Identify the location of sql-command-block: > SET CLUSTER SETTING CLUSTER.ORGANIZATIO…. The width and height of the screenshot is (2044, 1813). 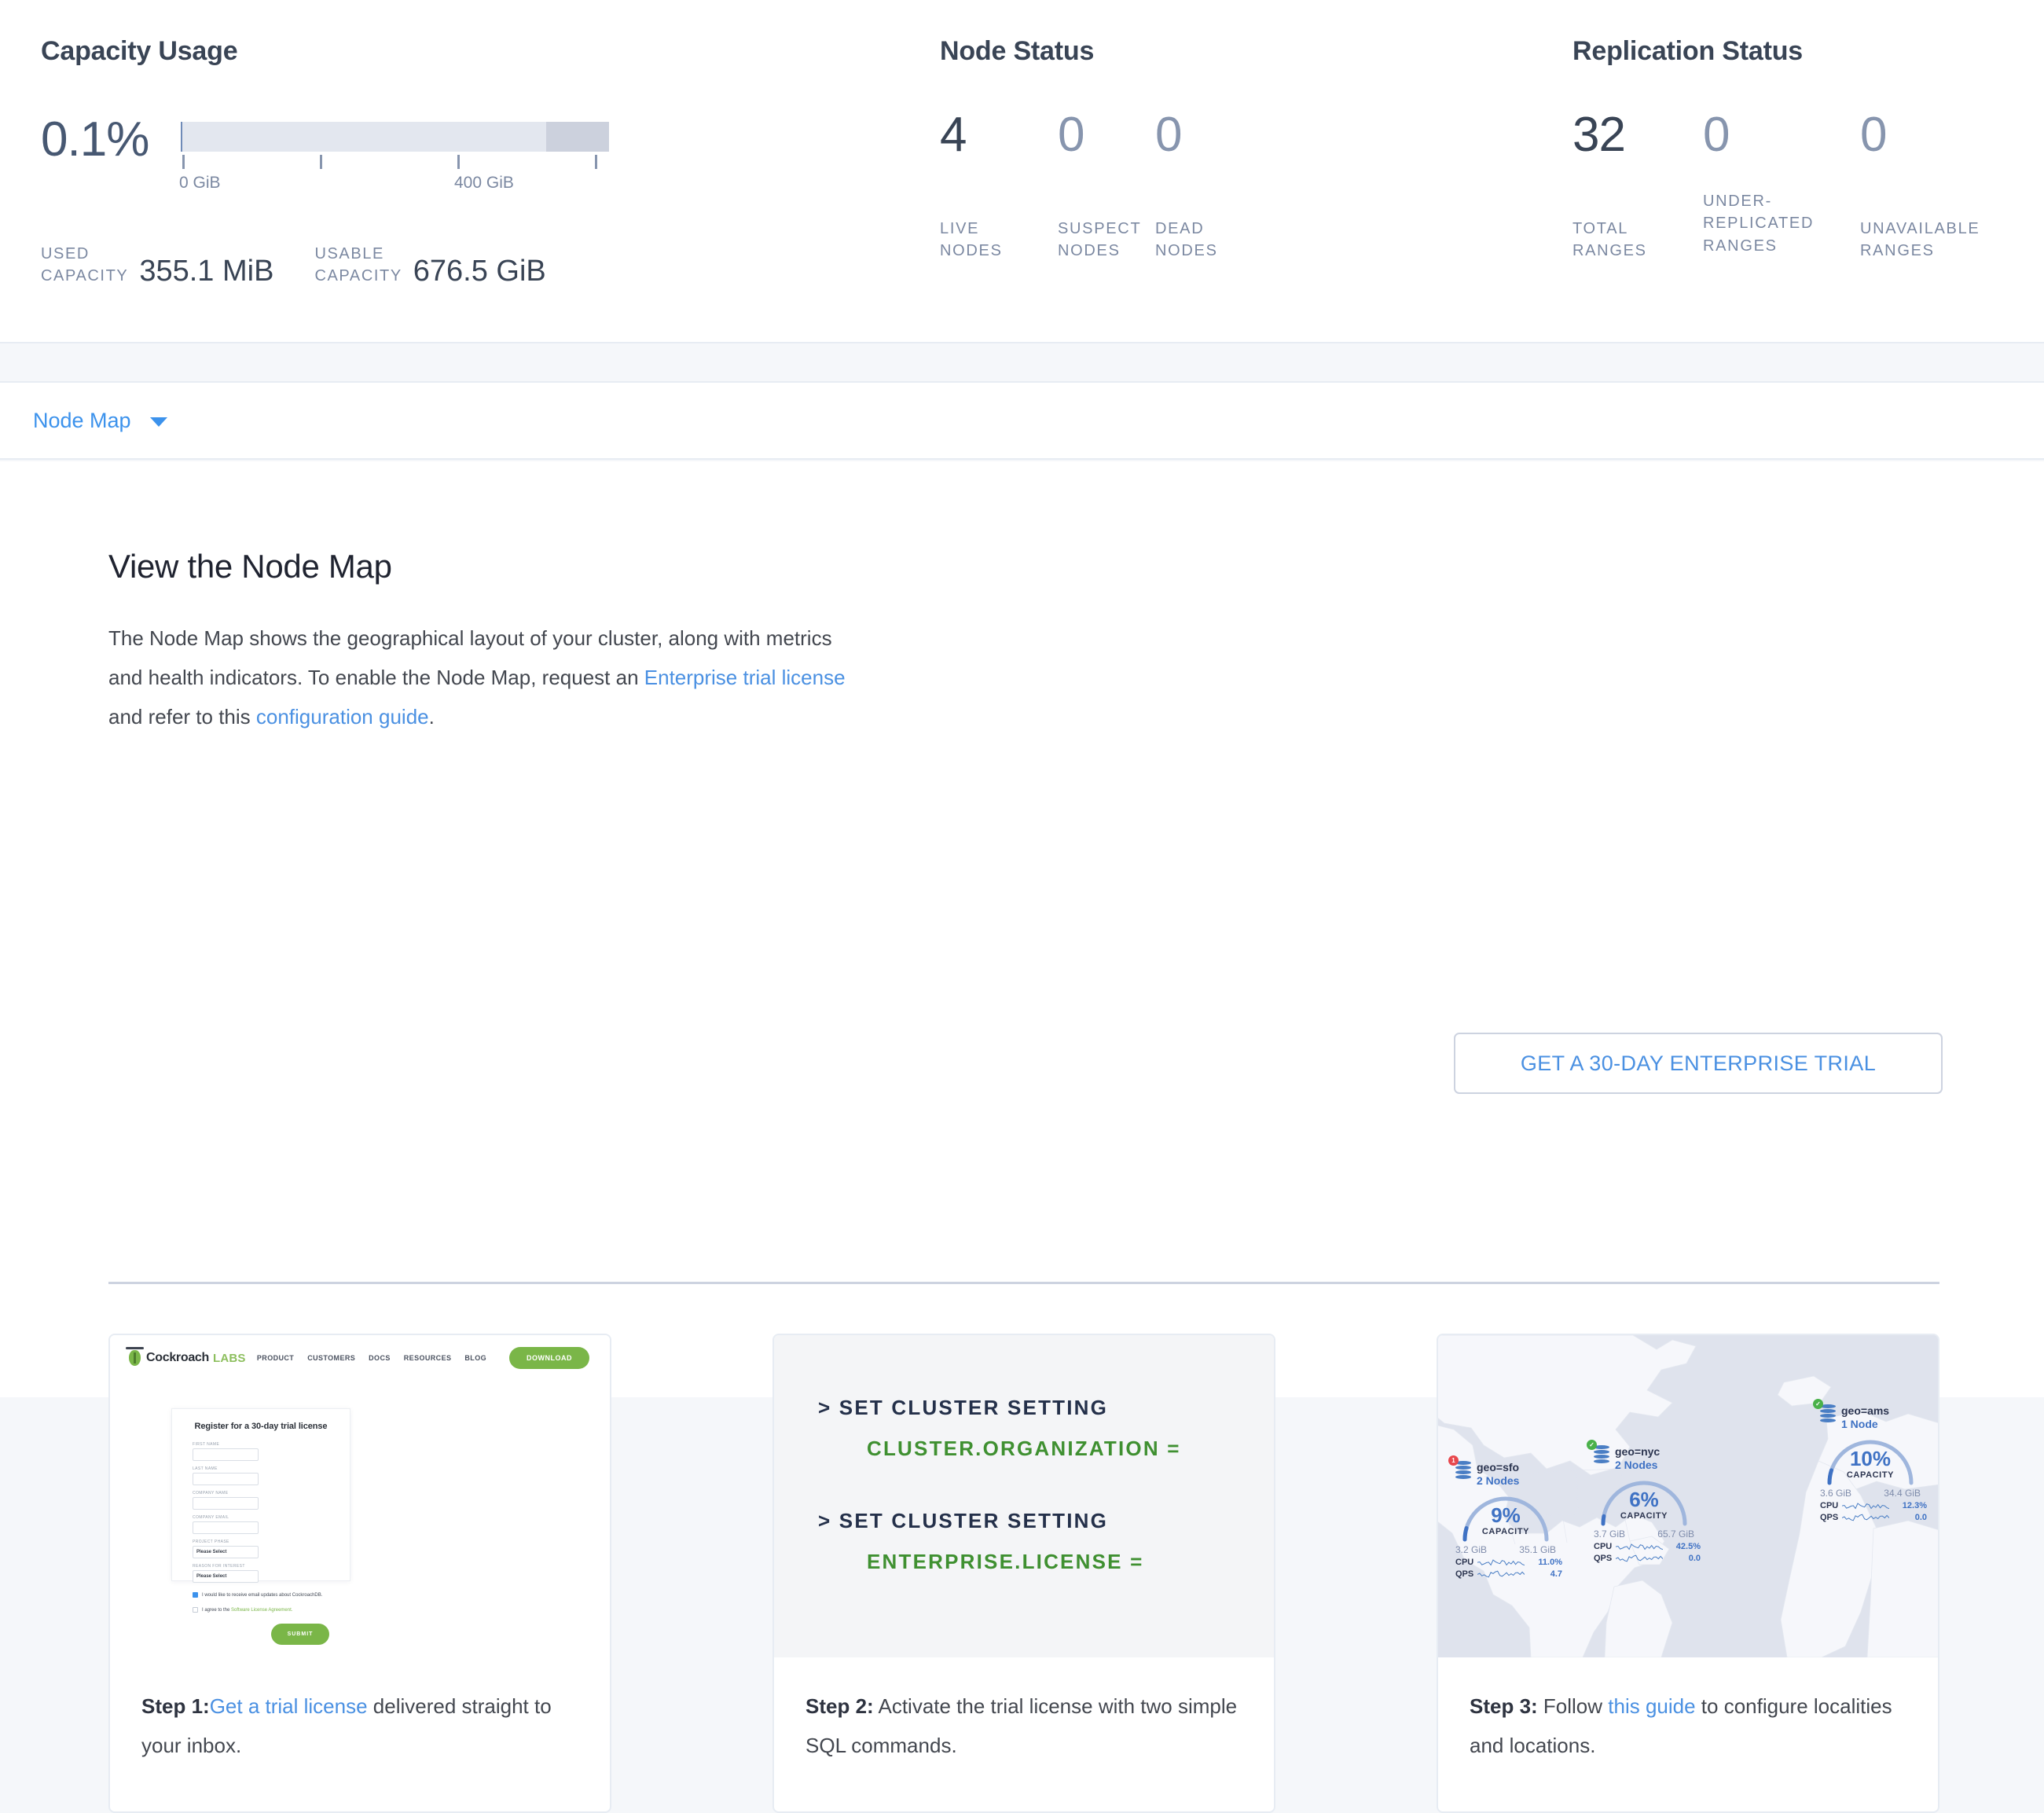
(1046, 1428).